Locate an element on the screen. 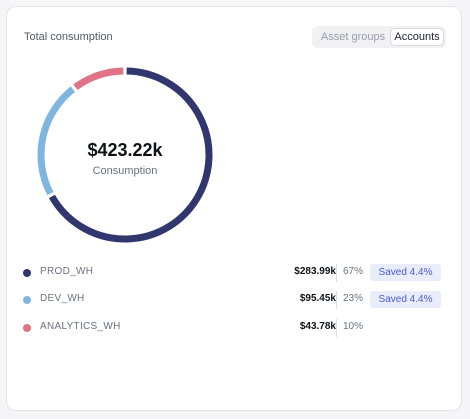 This screenshot has height=419, width=470. toggle-asset-groups: Asset groups is located at coordinates (353, 37).